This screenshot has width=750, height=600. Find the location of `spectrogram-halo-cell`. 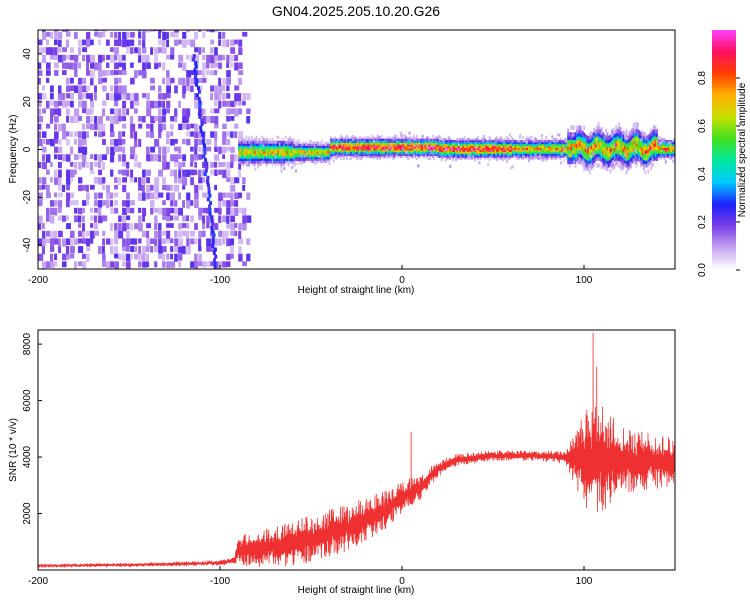

spectrogram-halo-cell is located at coordinates (409, 133).